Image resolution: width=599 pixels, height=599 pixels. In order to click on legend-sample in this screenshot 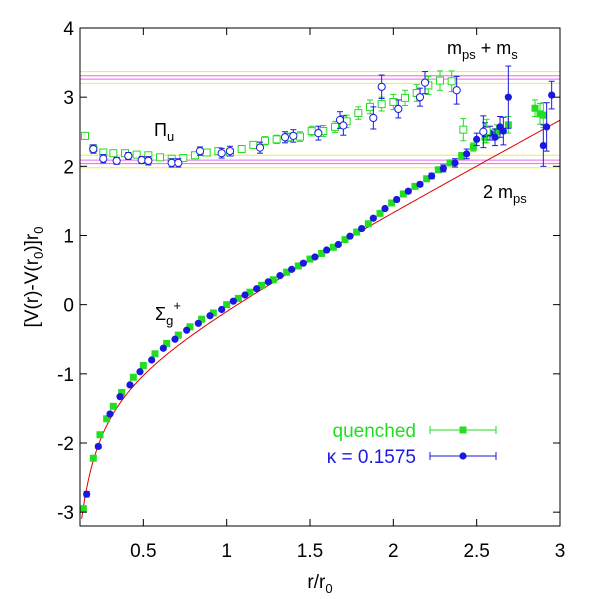, I will do `click(463, 430)`.